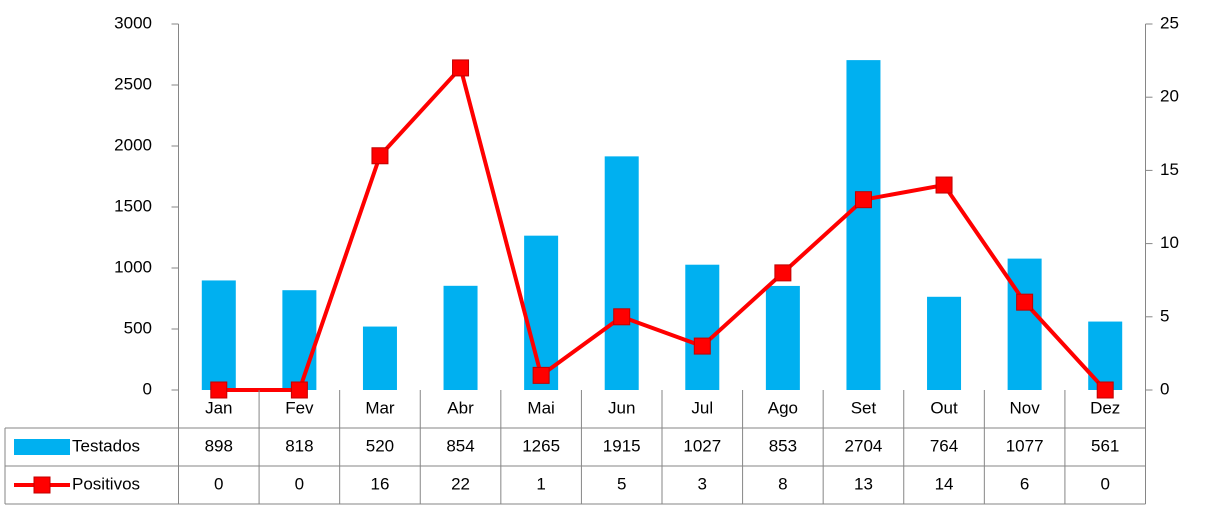  Describe the element at coordinates (1025, 445) in the screenshot. I see `table-value: 1077` at that location.